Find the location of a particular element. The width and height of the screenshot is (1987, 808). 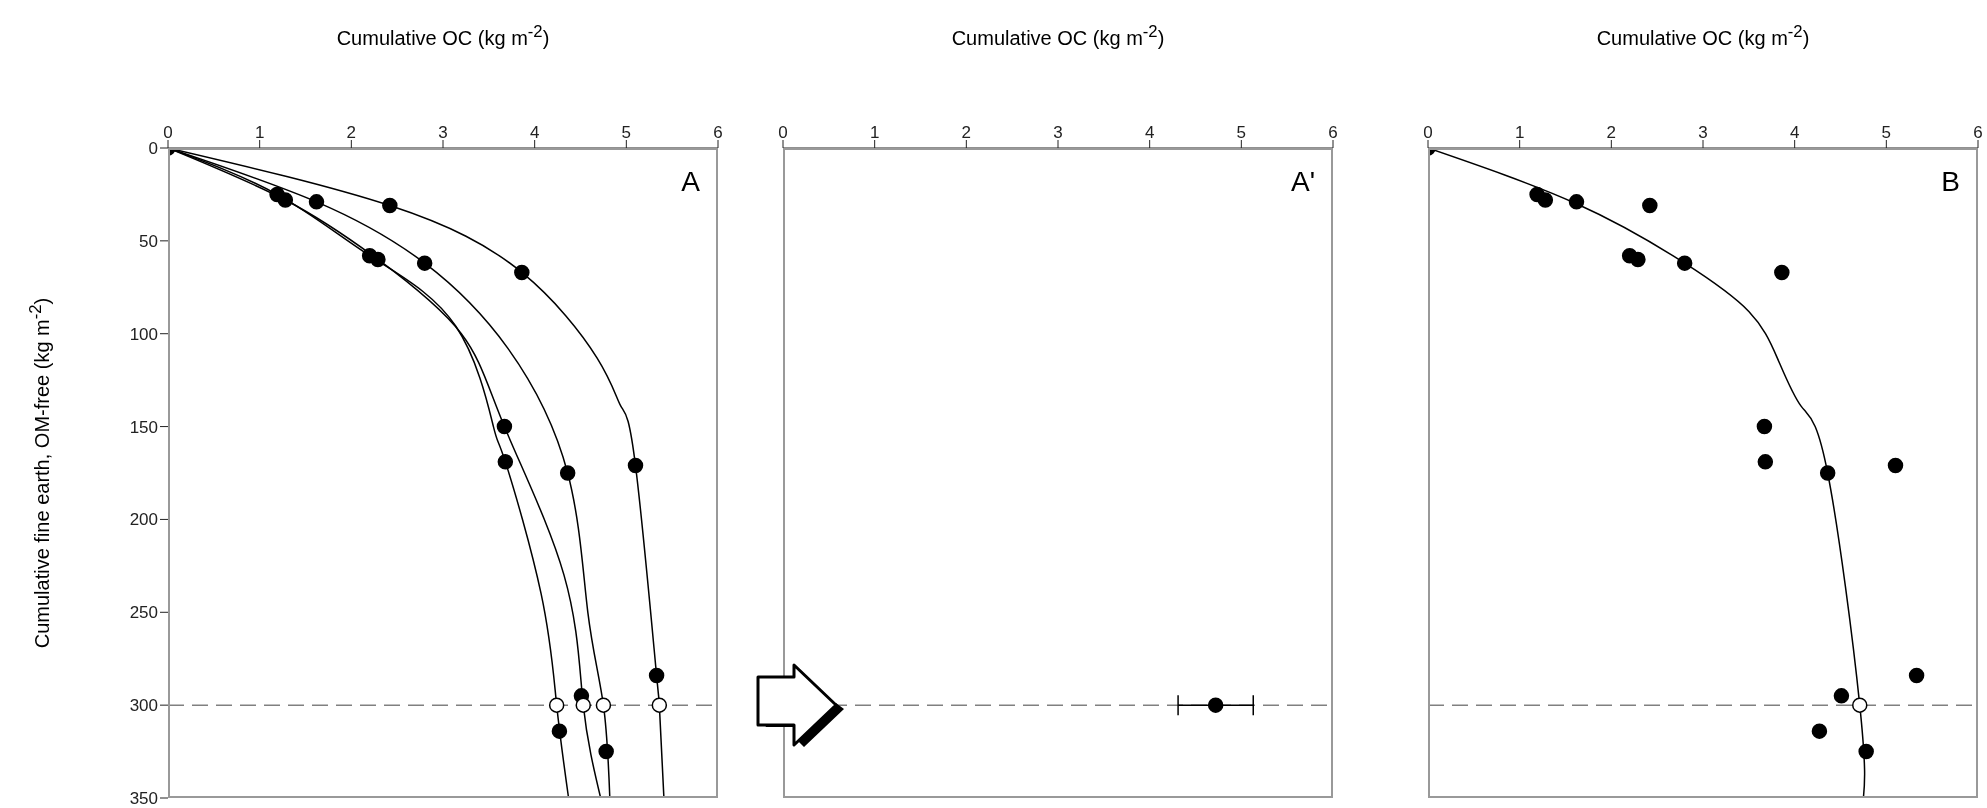

y-tick-label: 150 is located at coordinates (143, 427).